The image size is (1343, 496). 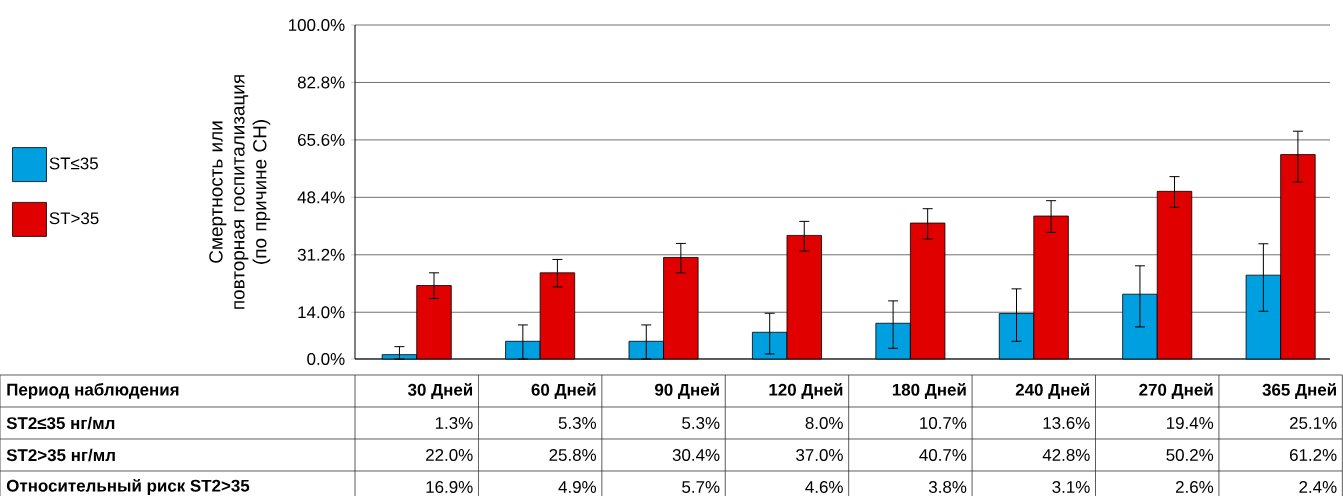 What do you see at coordinates (1052, 391) in the screenshot?
I see `x-tick-label: 240 Дней` at bounding box center [1052, 391].